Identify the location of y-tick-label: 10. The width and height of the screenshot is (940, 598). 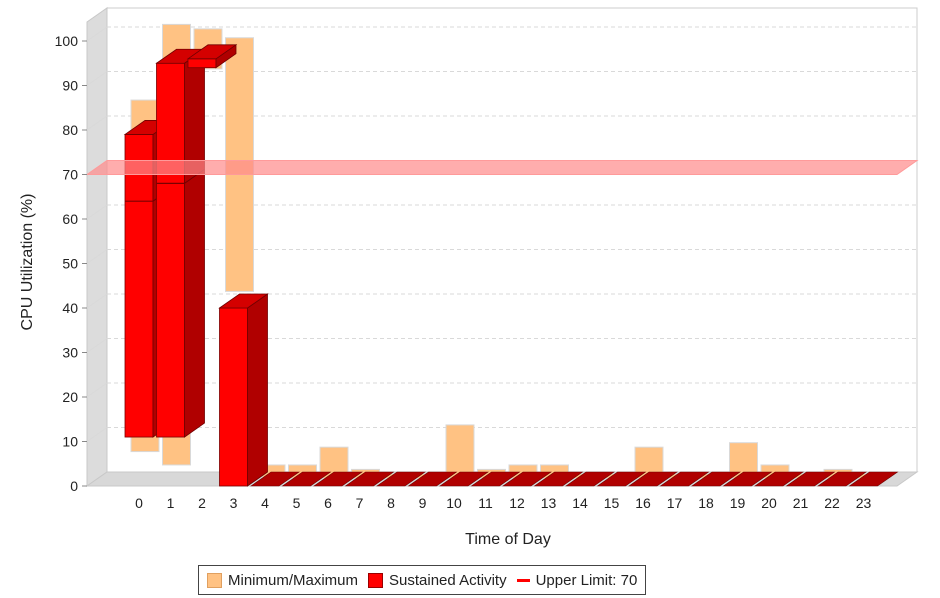
(70, 442).